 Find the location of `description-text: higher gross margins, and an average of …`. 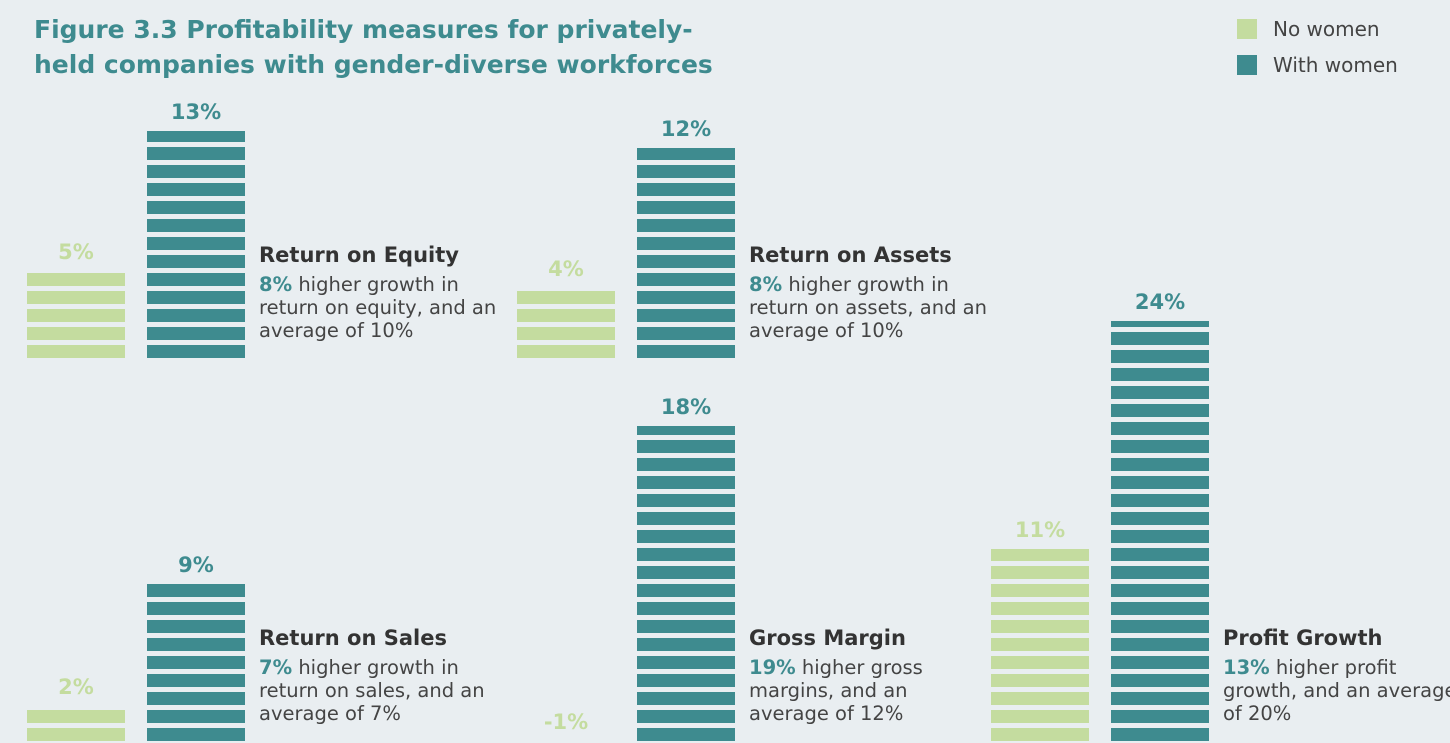

description-text: higher gross margins, and an average of … is located at coordinates (836, 690).